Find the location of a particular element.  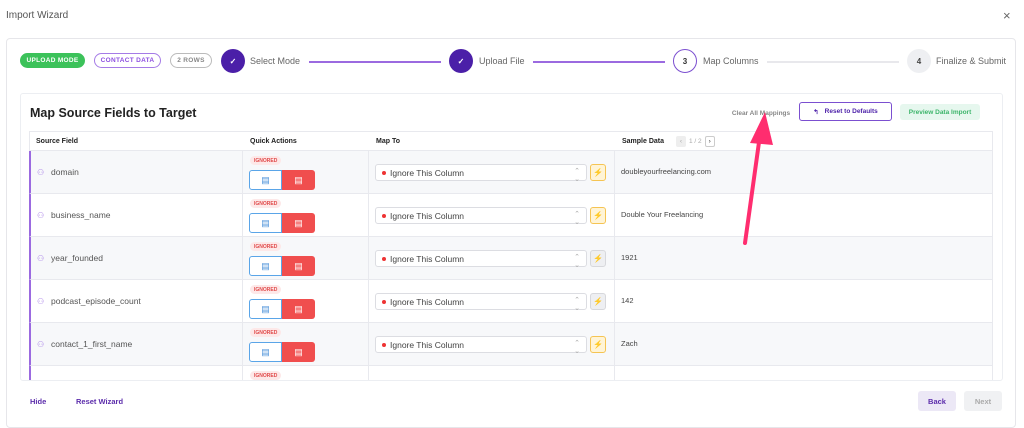

quick-actions-cell: IGNORED is located at coordinates (306, 373).